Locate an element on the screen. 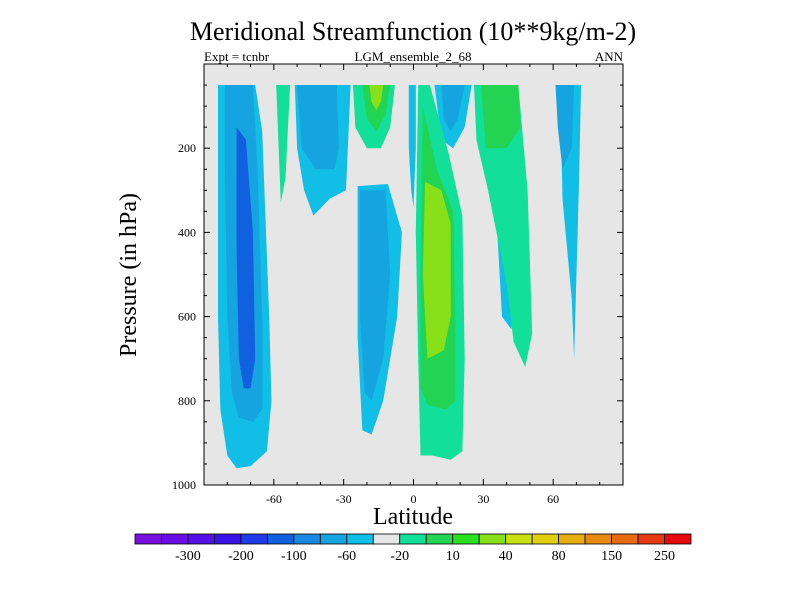 Image resolution: width=800 pixels, height=600 pixels. x-tick-label: -30 is located at coordinates (344, 499).